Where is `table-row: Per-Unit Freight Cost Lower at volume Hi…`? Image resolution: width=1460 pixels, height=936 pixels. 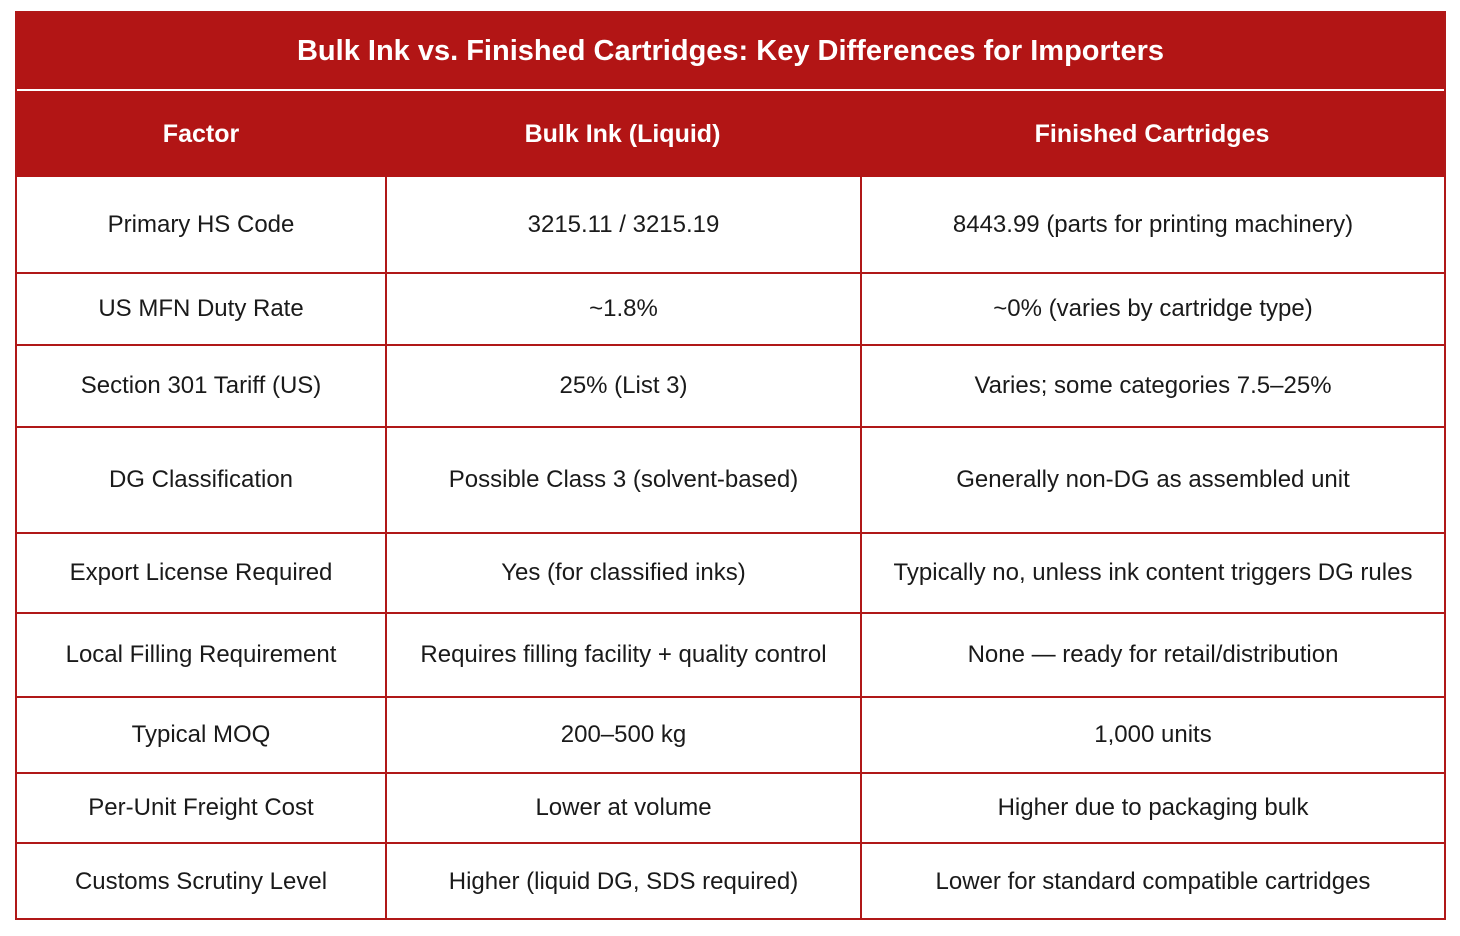 table-row: Per-Unit Freight Cost Lower at volume Hi… is located at coordinates (730, 807).